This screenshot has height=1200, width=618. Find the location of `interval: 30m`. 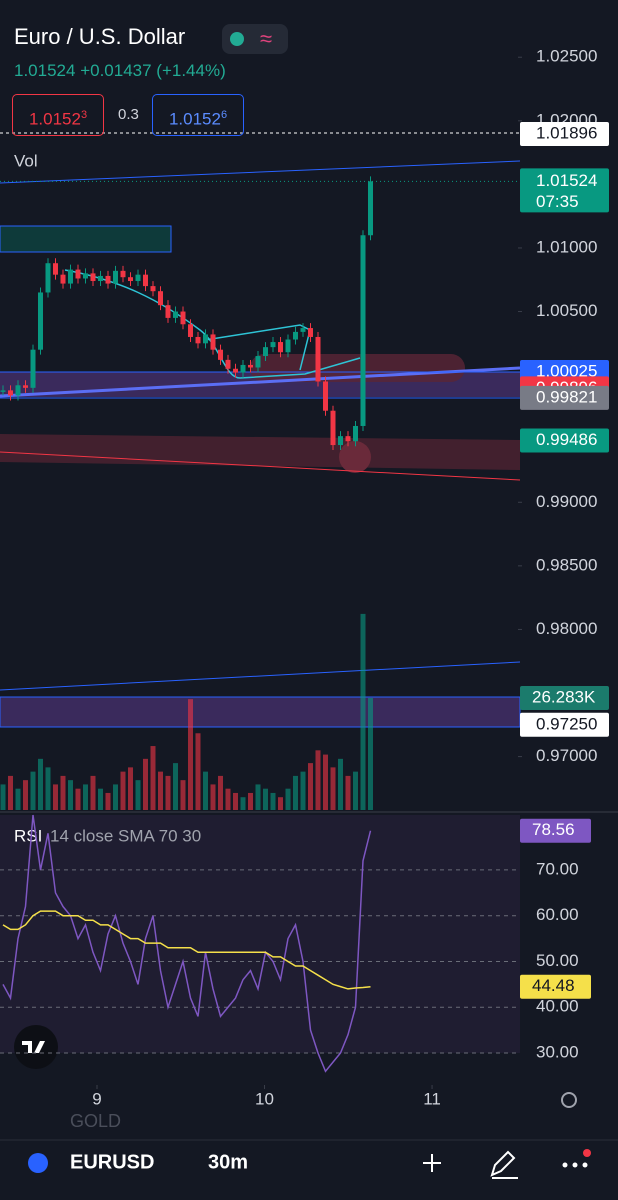

interval: 30m is located at coordinates (228, 1162).